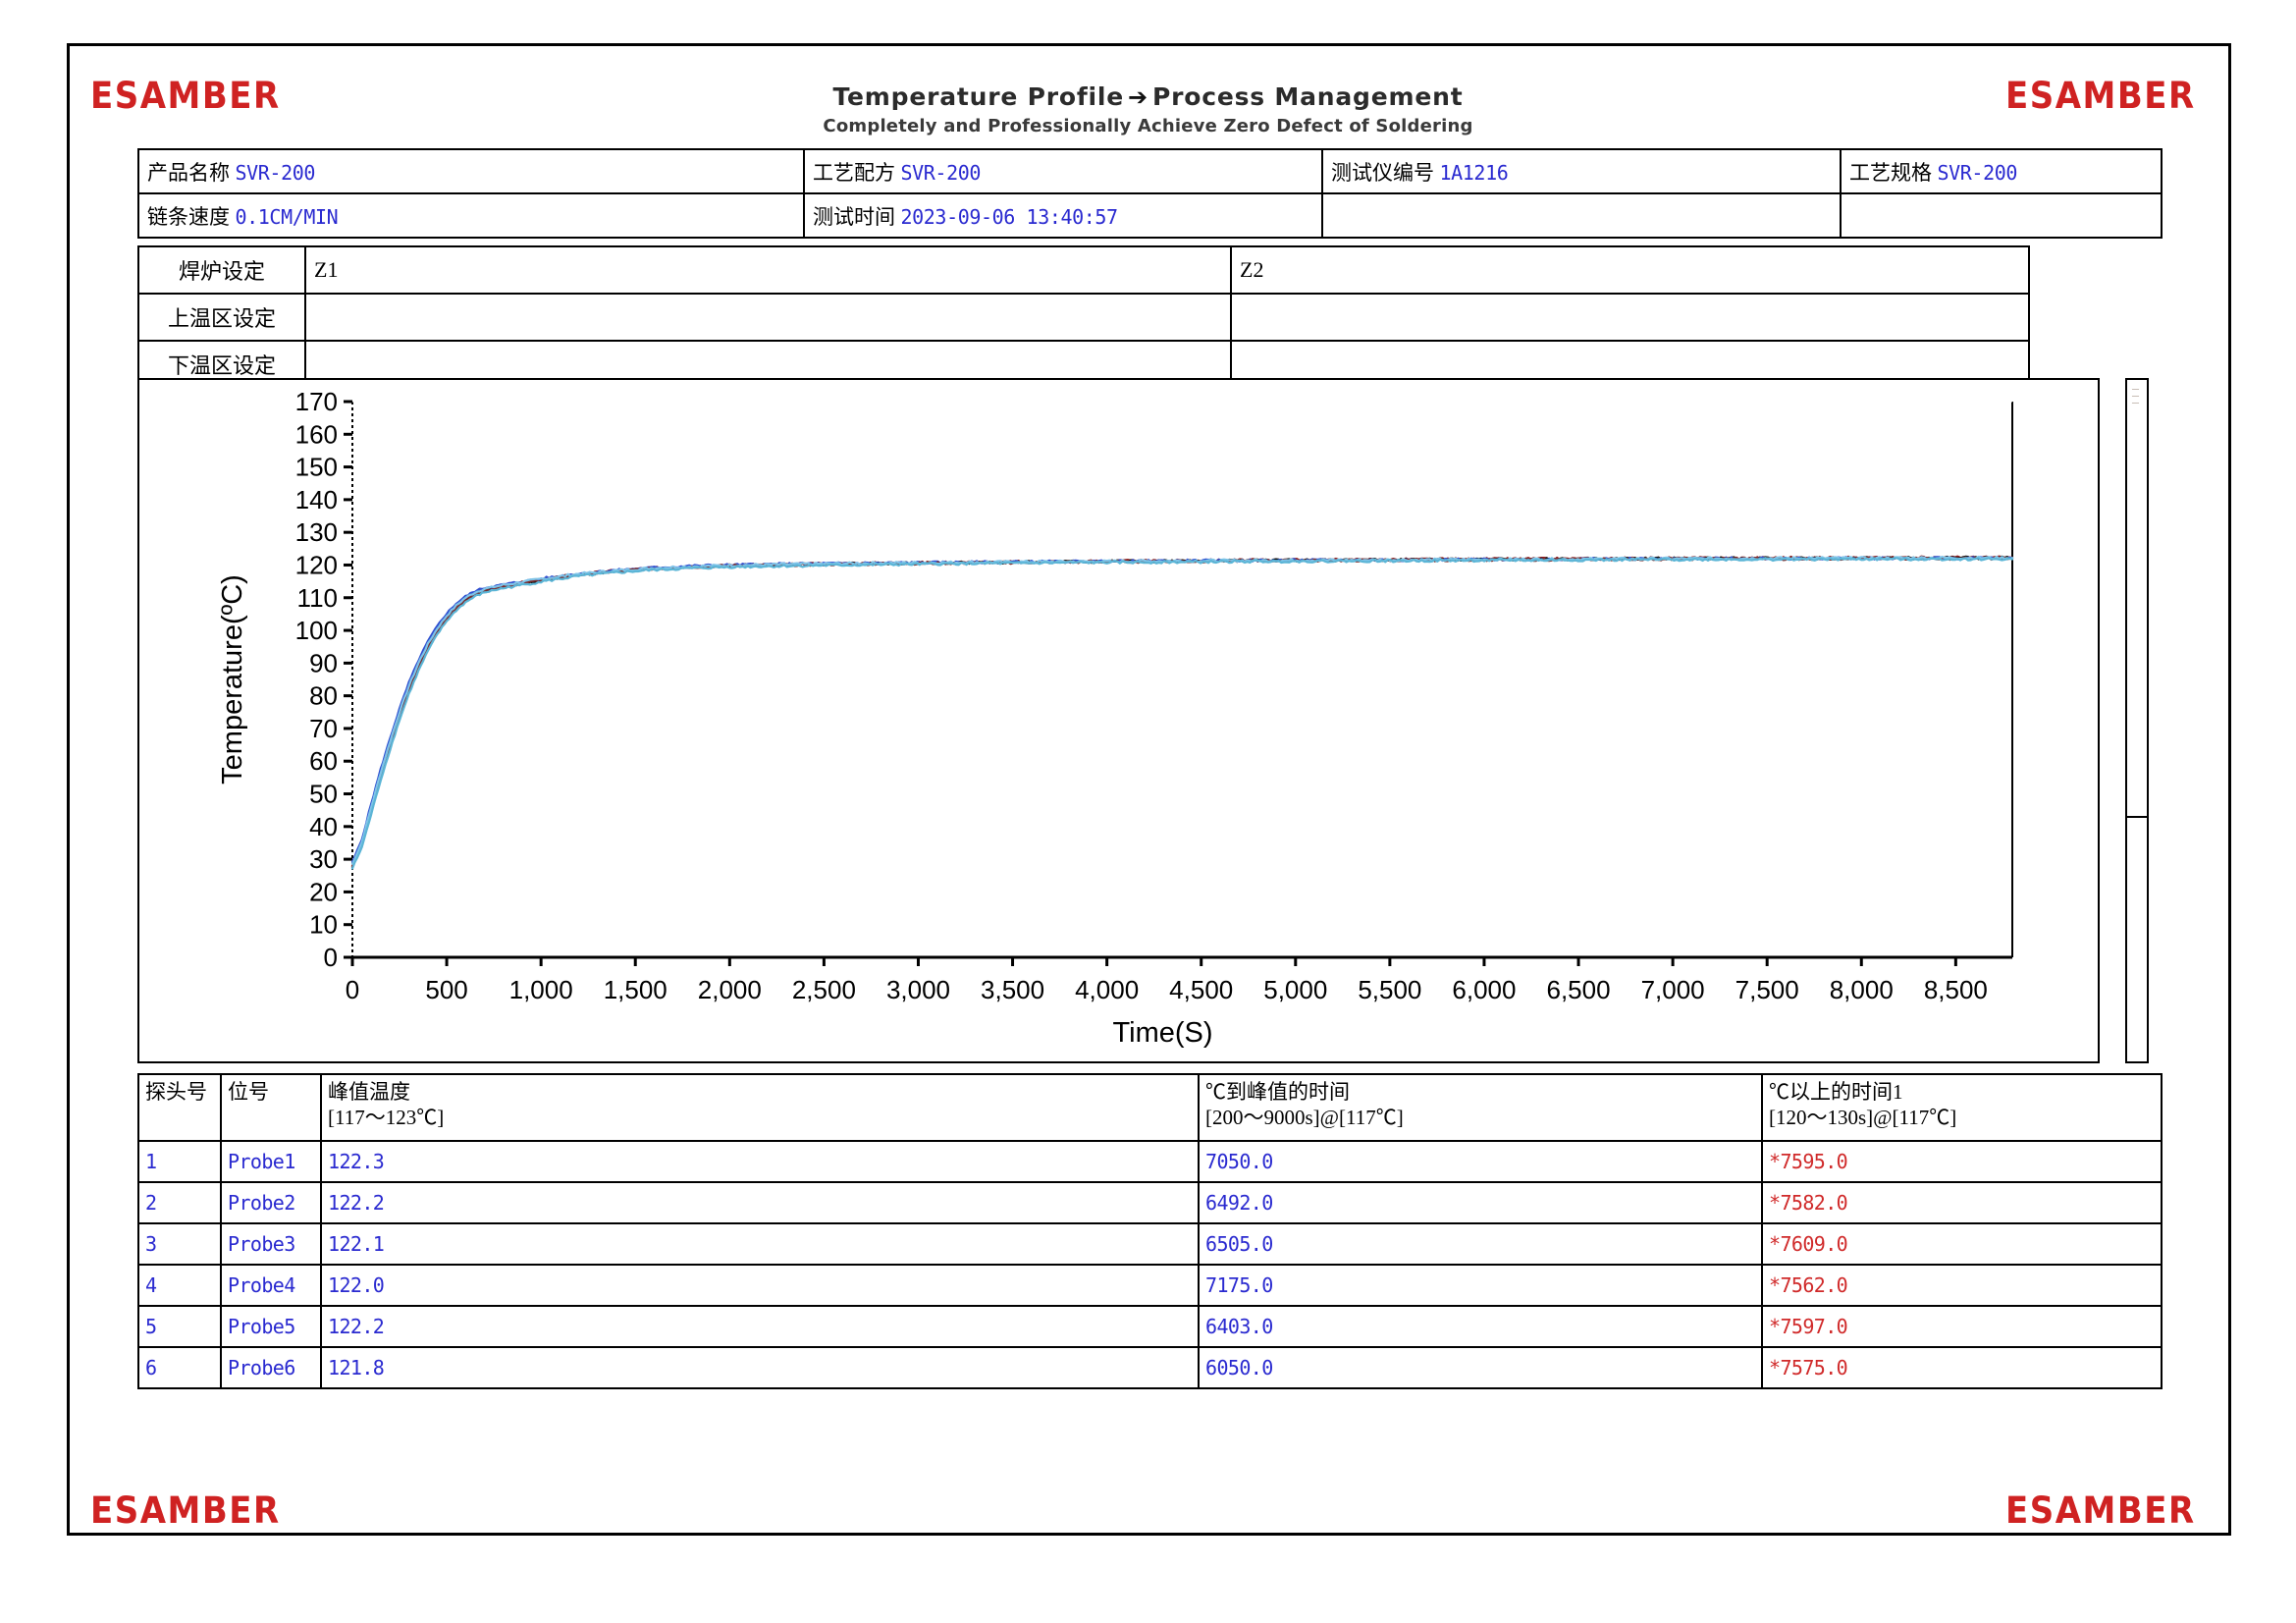 This screenshot has height=1623, width=2296. I want to click on x-axis-tick-label: 2,000, so click(730, 989).